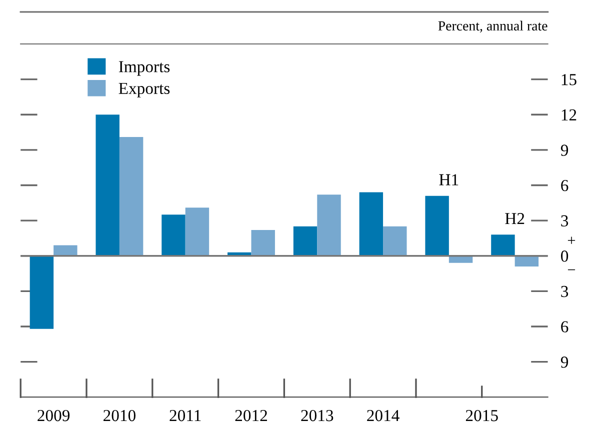 The width and height of the screenshot is (589, 427). I want to click on x-tick-label: 2009, so click(54, 416).